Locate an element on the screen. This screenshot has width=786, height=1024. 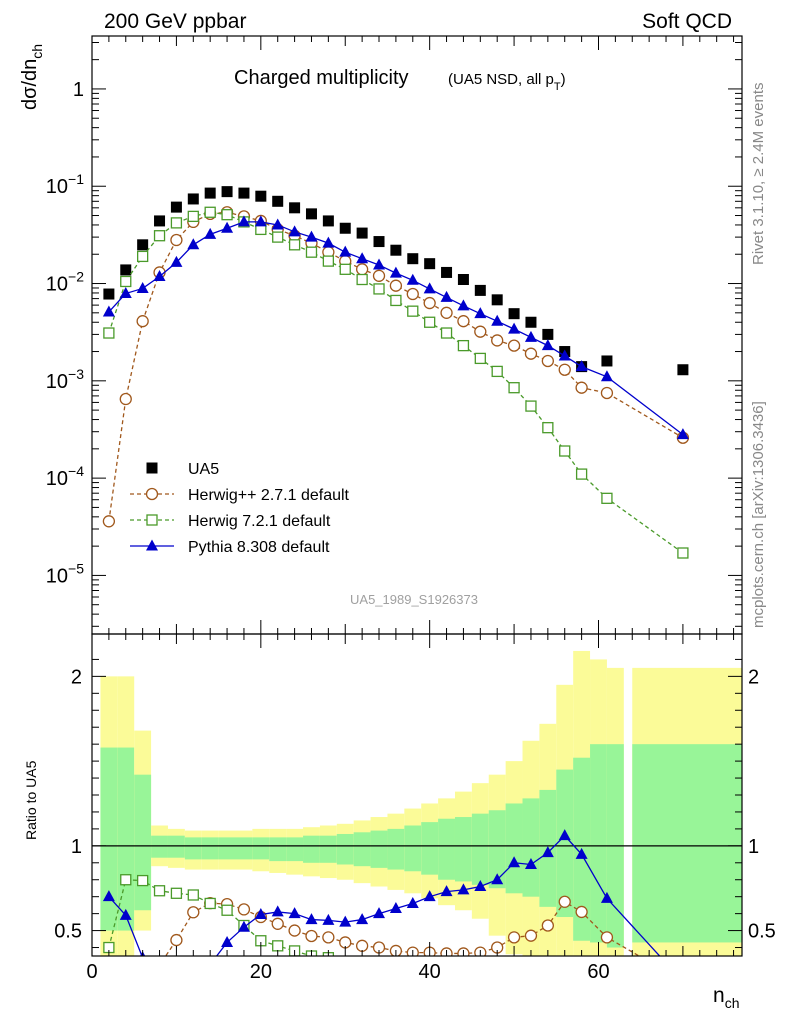
legend-marker-herwig-2-7-1-default is located at coordinates (152, 494).